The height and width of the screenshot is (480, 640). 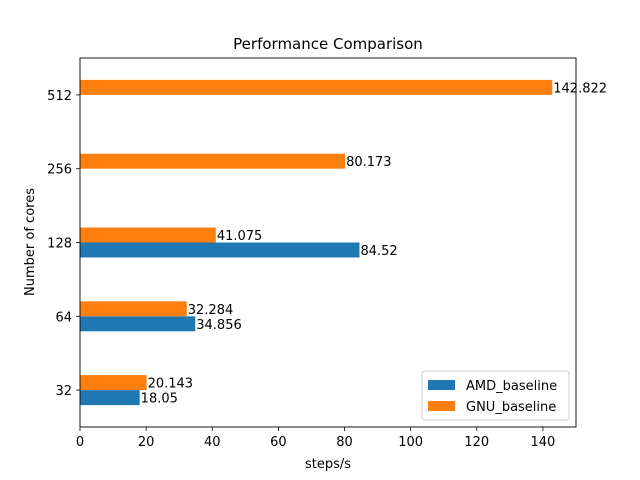 I want to click on data-label: 84.52, so click(x=378, y=251).